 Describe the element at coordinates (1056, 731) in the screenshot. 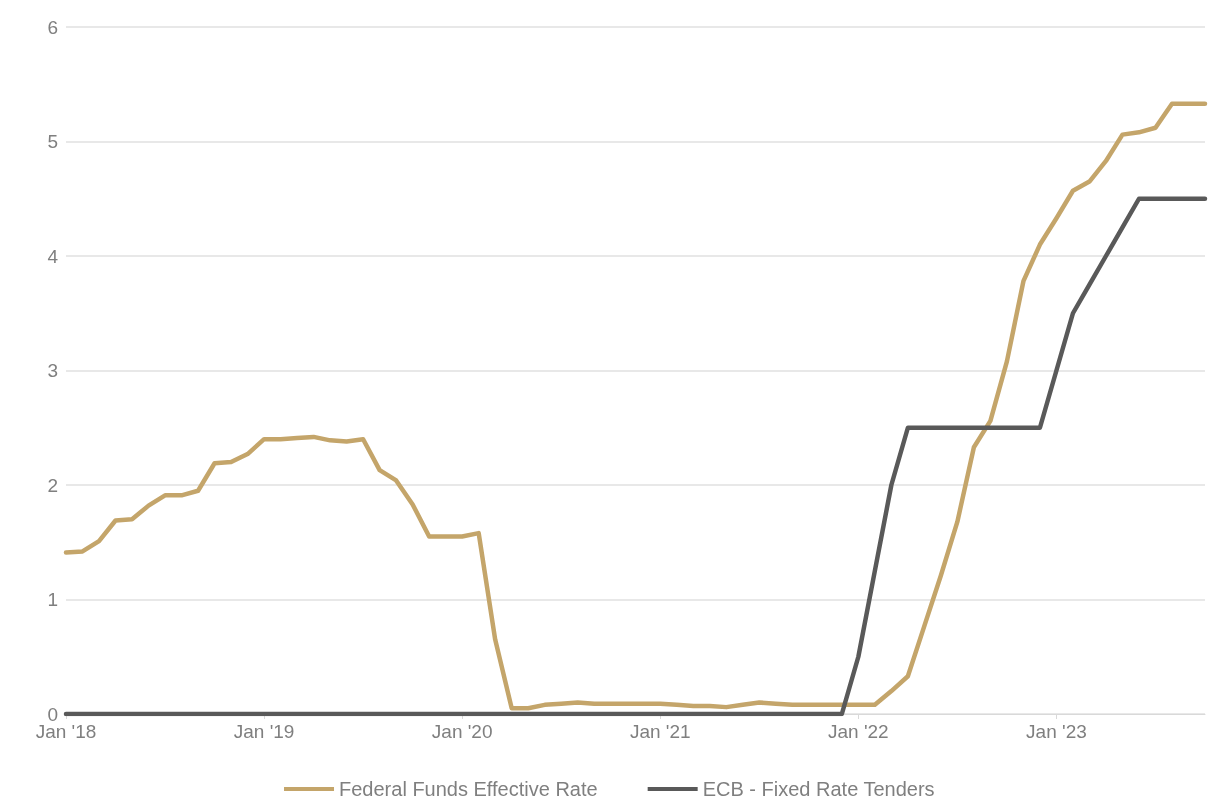

I see `x-tick-label: Jan '23` at that location.